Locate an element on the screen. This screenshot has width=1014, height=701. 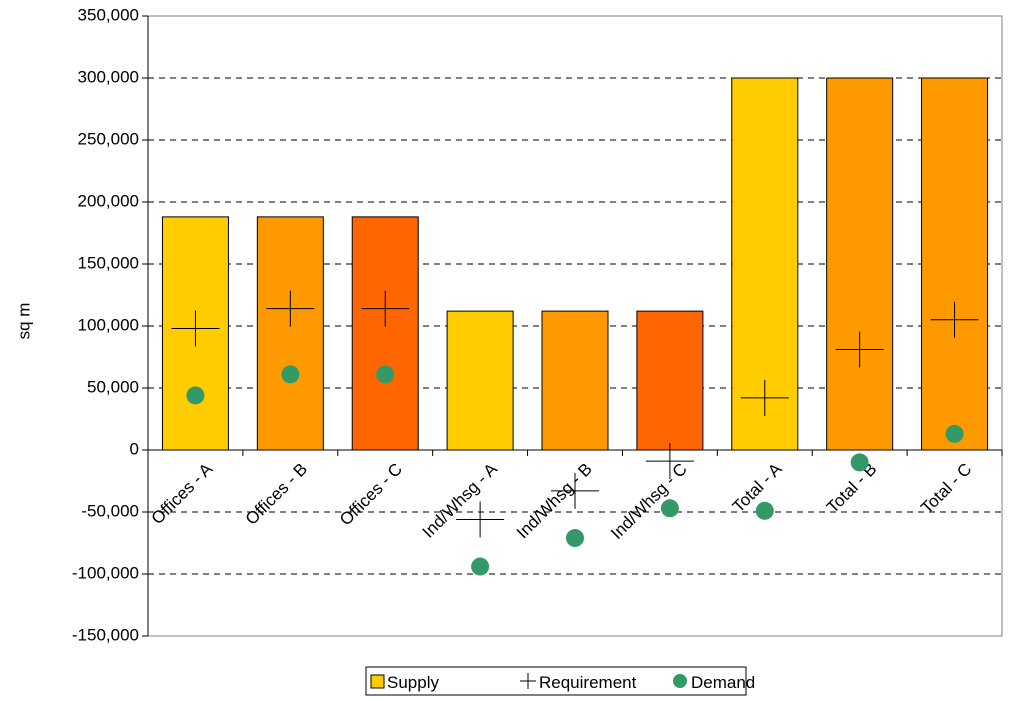
legend: Supply Requirement Demand is located at coordinates (560, 681).